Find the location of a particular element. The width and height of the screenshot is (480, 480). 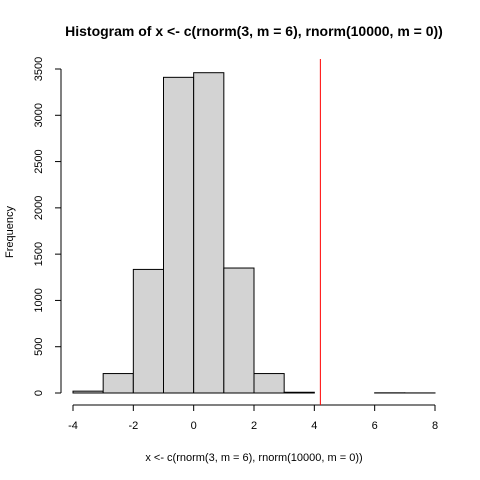

y-tick-label: 1500 is located at coordinates (39, 254).